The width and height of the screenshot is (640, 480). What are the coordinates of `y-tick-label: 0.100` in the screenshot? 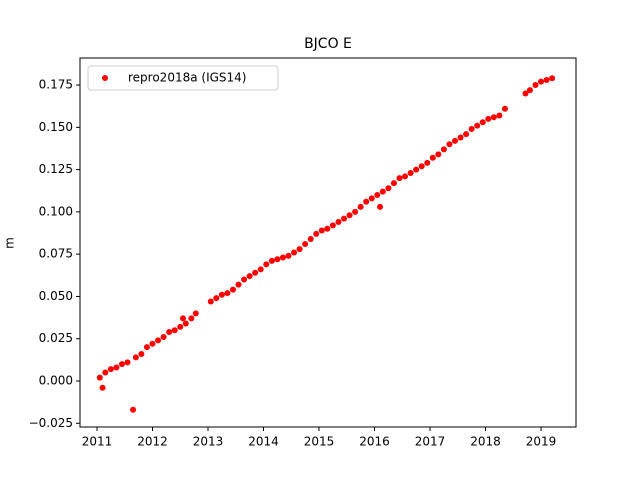 It's located at (56, 211).